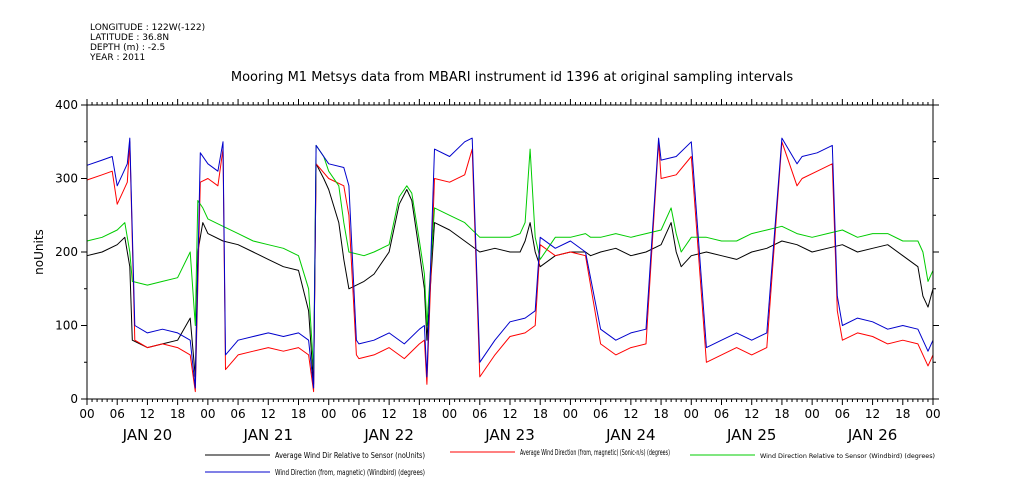 This screenshot has height=504, width=1009. I want to click on y-axis-label: noUnits, so click(39, 252).